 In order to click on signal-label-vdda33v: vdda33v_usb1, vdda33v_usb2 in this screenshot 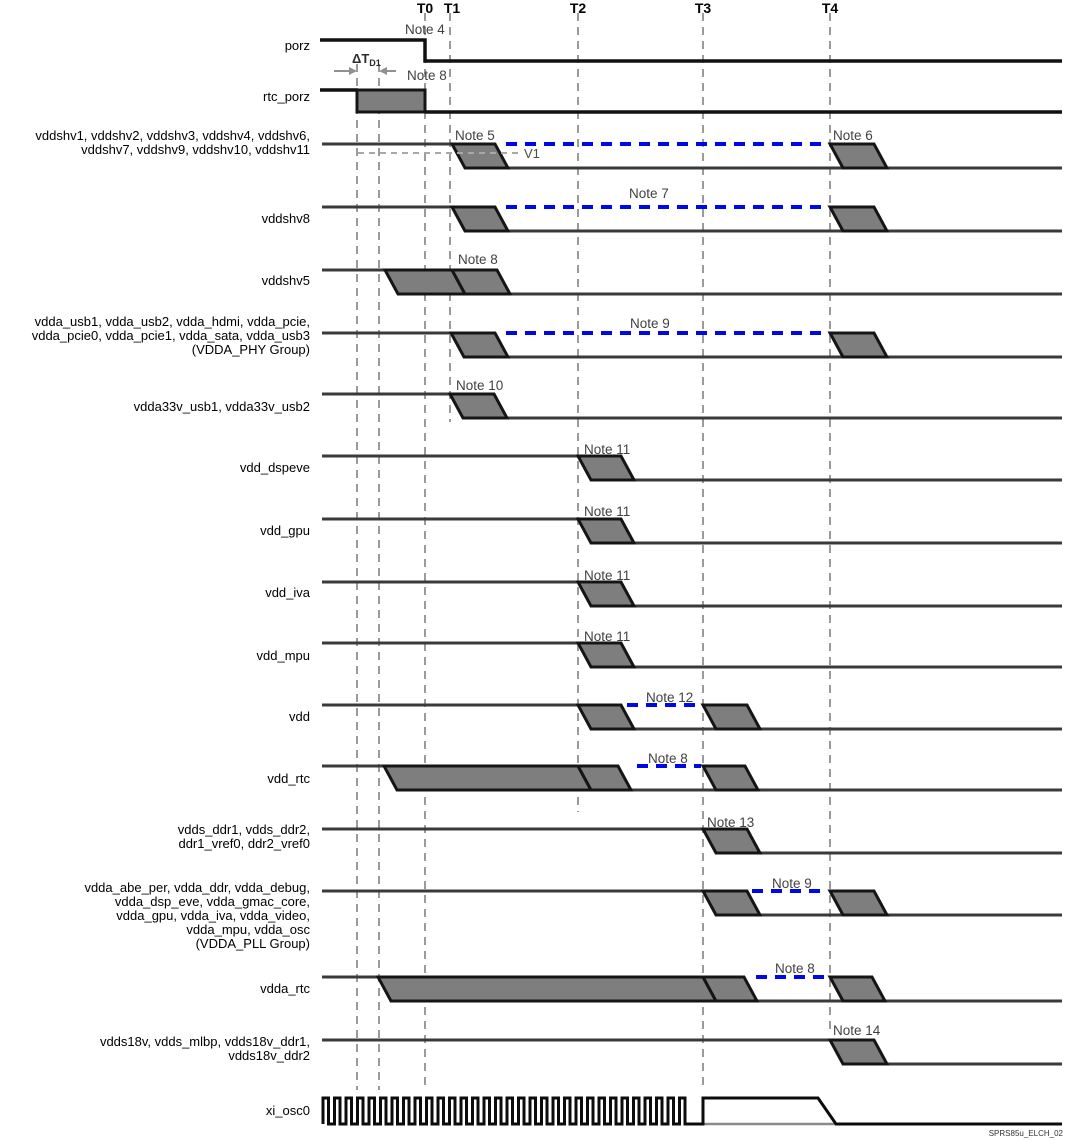, I will do `click(221, 406)`.